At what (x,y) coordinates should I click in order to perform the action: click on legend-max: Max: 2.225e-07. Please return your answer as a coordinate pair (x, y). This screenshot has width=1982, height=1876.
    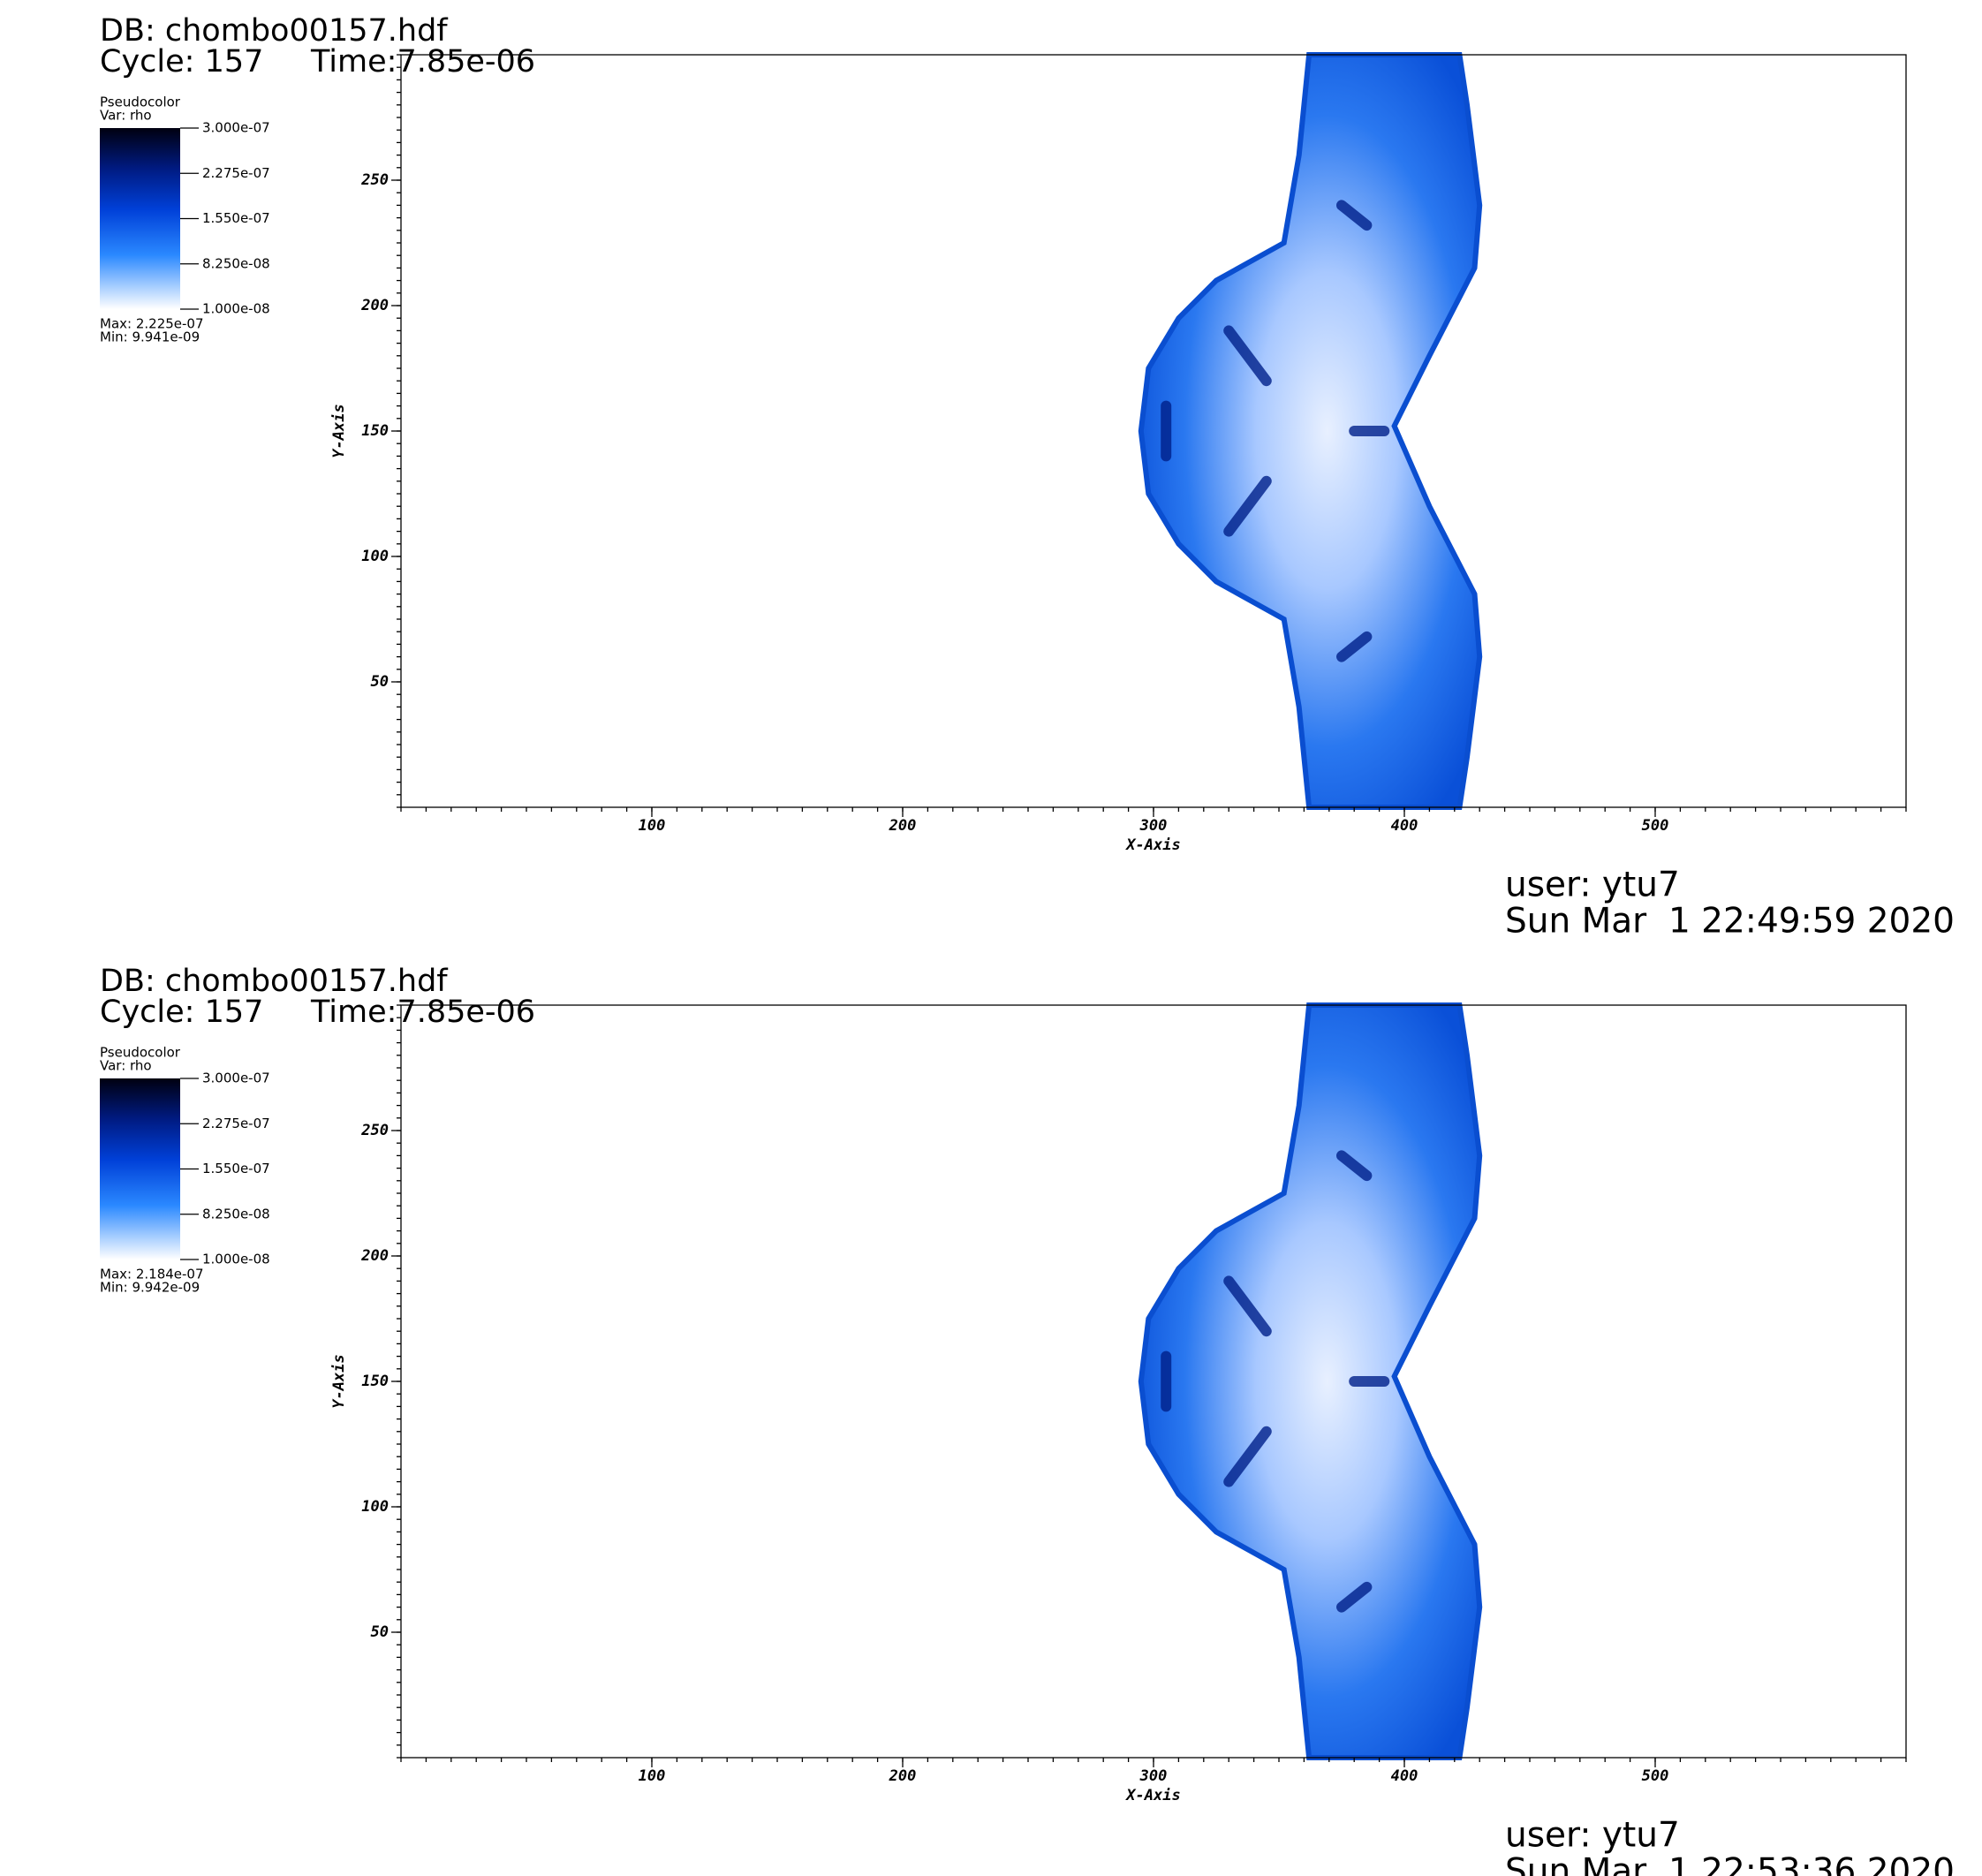
    Looking at the image, I should click on (152, 324).